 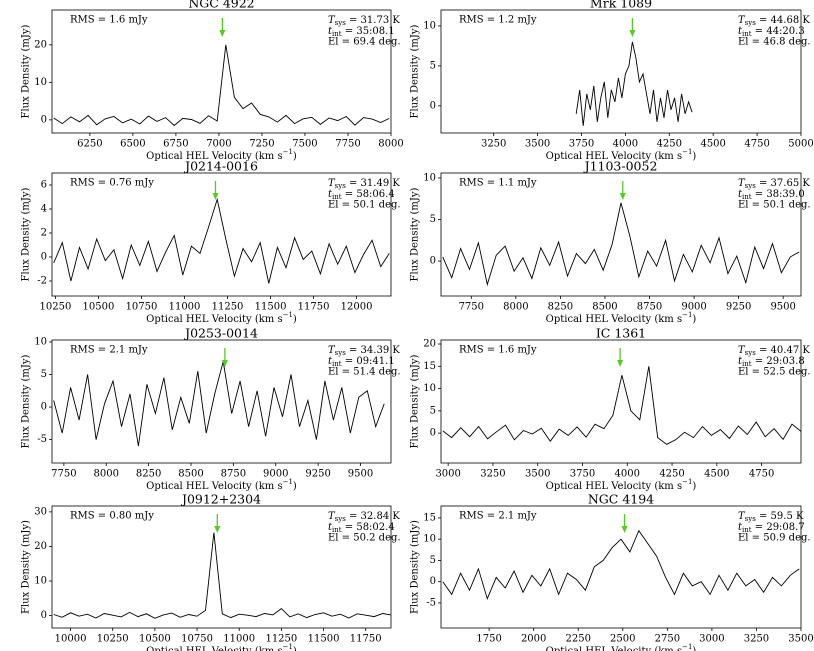 What do you see at coordinates (711, 639) in the screenshot?
I see `x-tick-label: 3000` at bounding box center [711, 639].